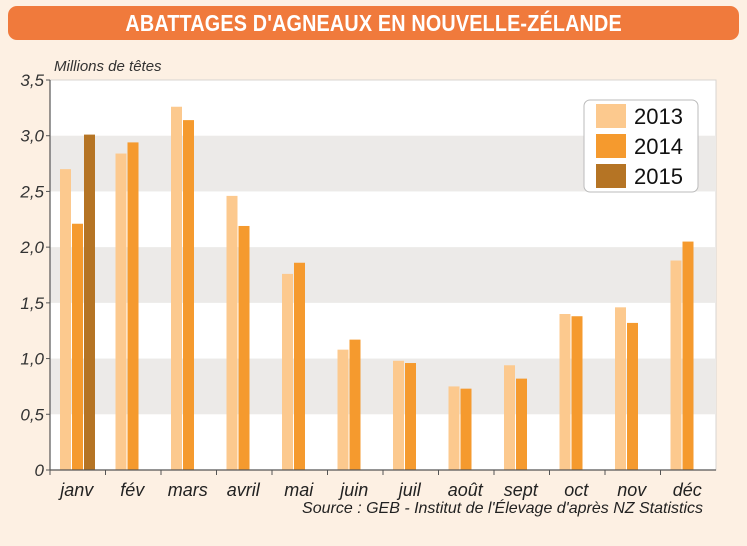 This screenshot has height=546, width=747. Describe the element at coordinates (676, 365) in the screenshot. I see `bar-2013-déc` at that location.